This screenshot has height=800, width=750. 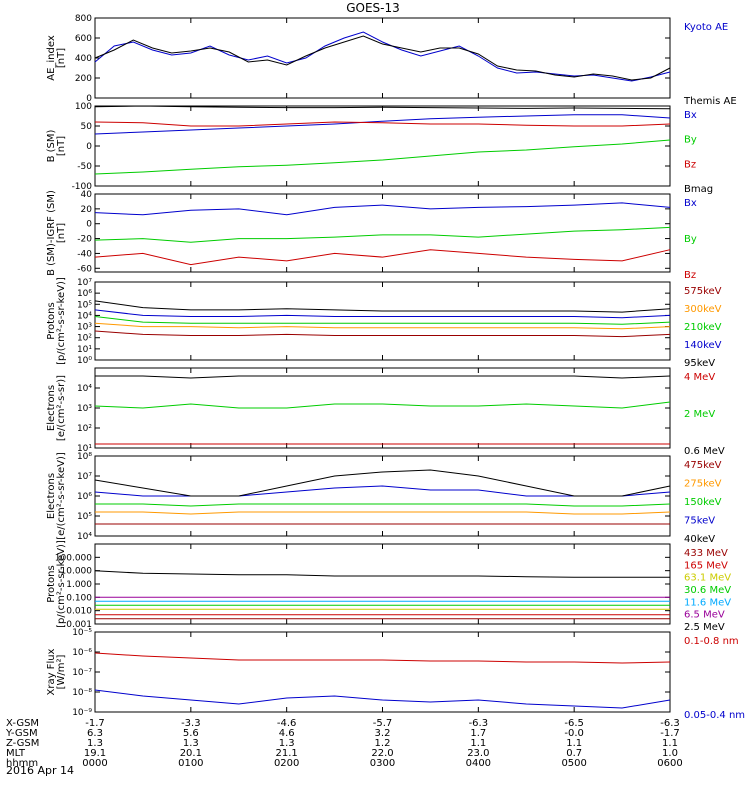 What do you see at coordinates (382, 753) in the screenshot?
I see `x-axis-value: 22.0` at bounding box center [382, 753].